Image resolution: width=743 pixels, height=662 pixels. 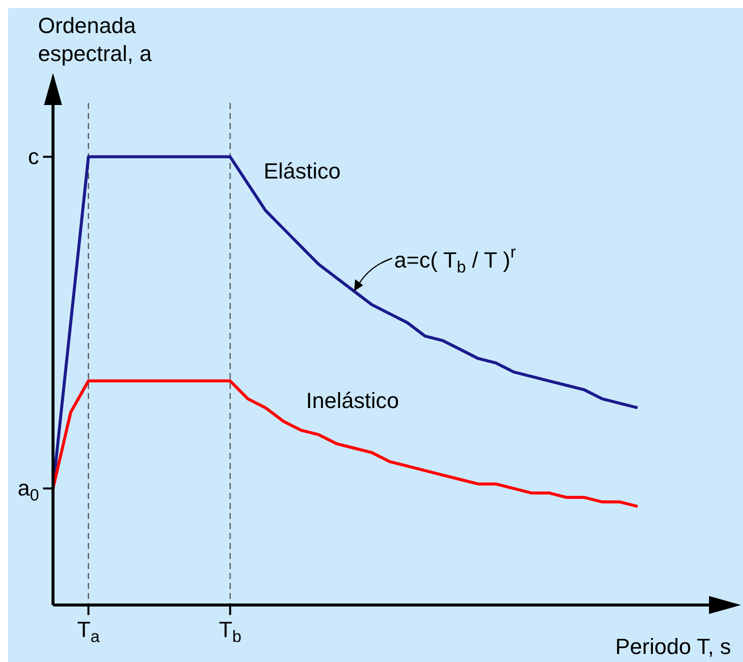 I want to click on series-label: Inelástico, so click(x=352, y=401).